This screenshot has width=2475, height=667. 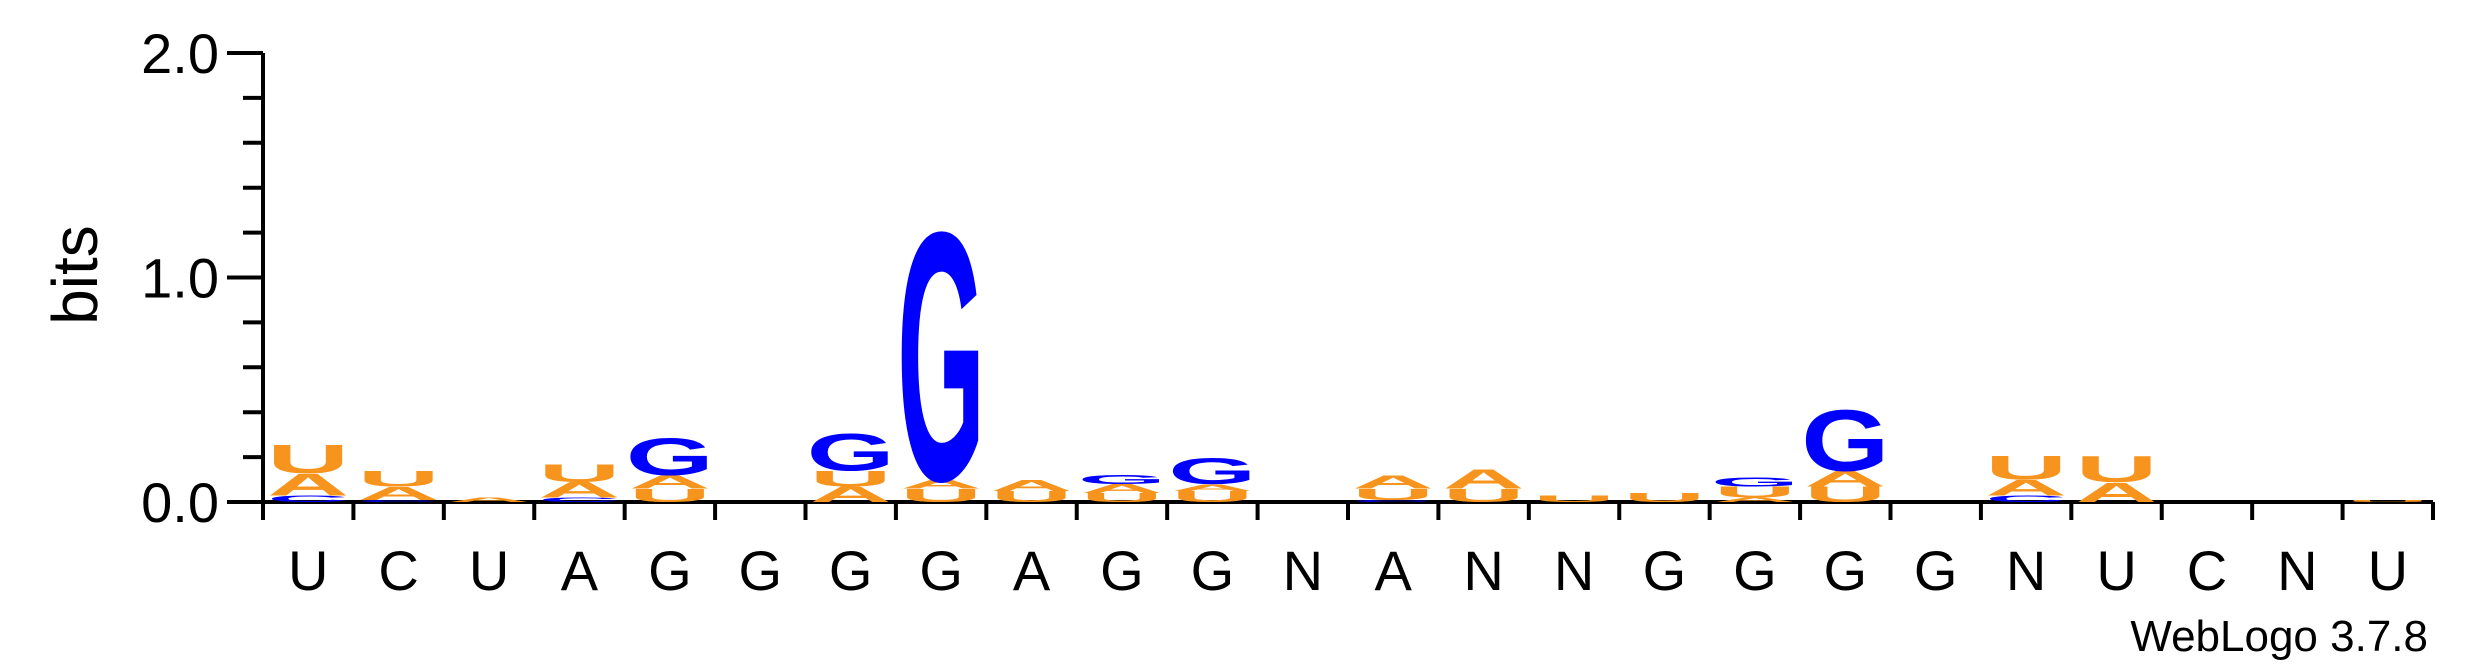 What do you see at coordinates (2279, 636) in the screenshot?
I see `weblogo-credit: WebLogo 3.7.8` at bounding box center [2279, 636].